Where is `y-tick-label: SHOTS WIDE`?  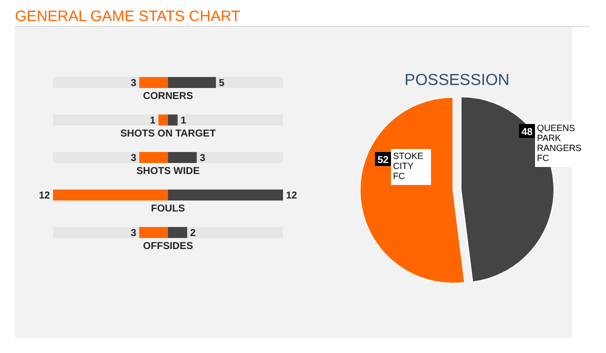
y-tick-label: SHOTS WIDE is located at coordinates (168, 171).